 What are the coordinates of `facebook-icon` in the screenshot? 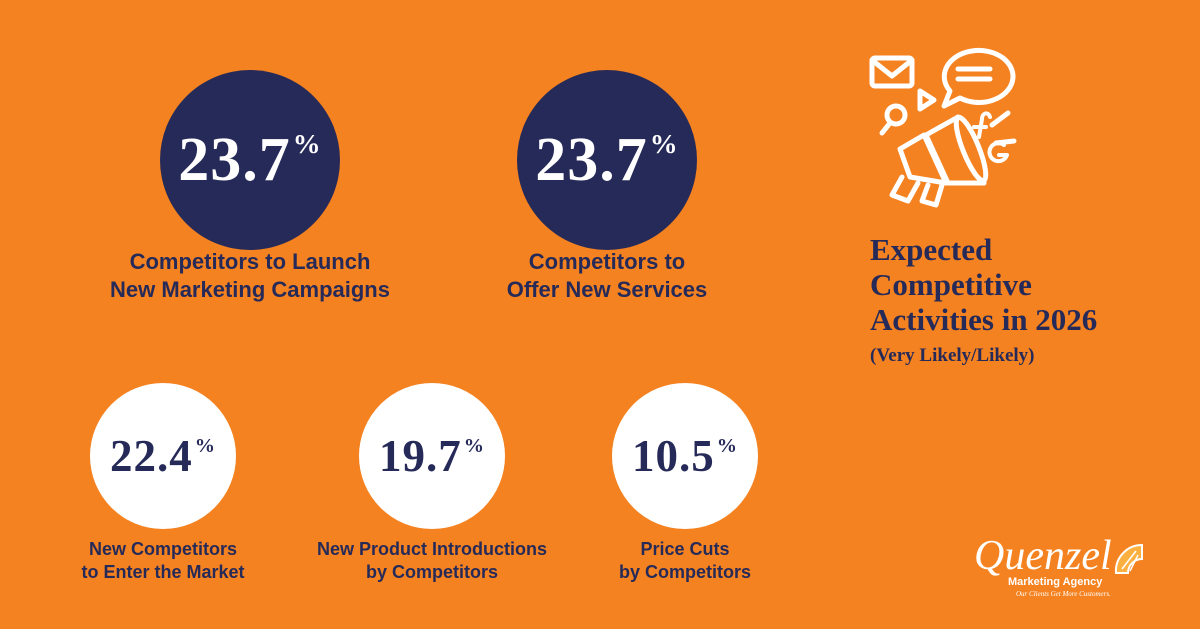 It's located at (982, 125).